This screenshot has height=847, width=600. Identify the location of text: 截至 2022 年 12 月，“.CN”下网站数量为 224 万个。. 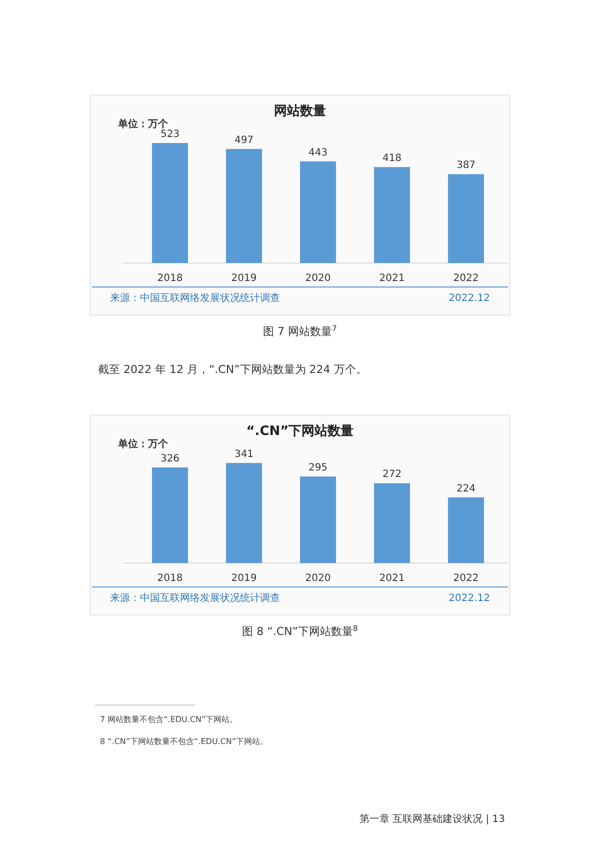
(232, 369).